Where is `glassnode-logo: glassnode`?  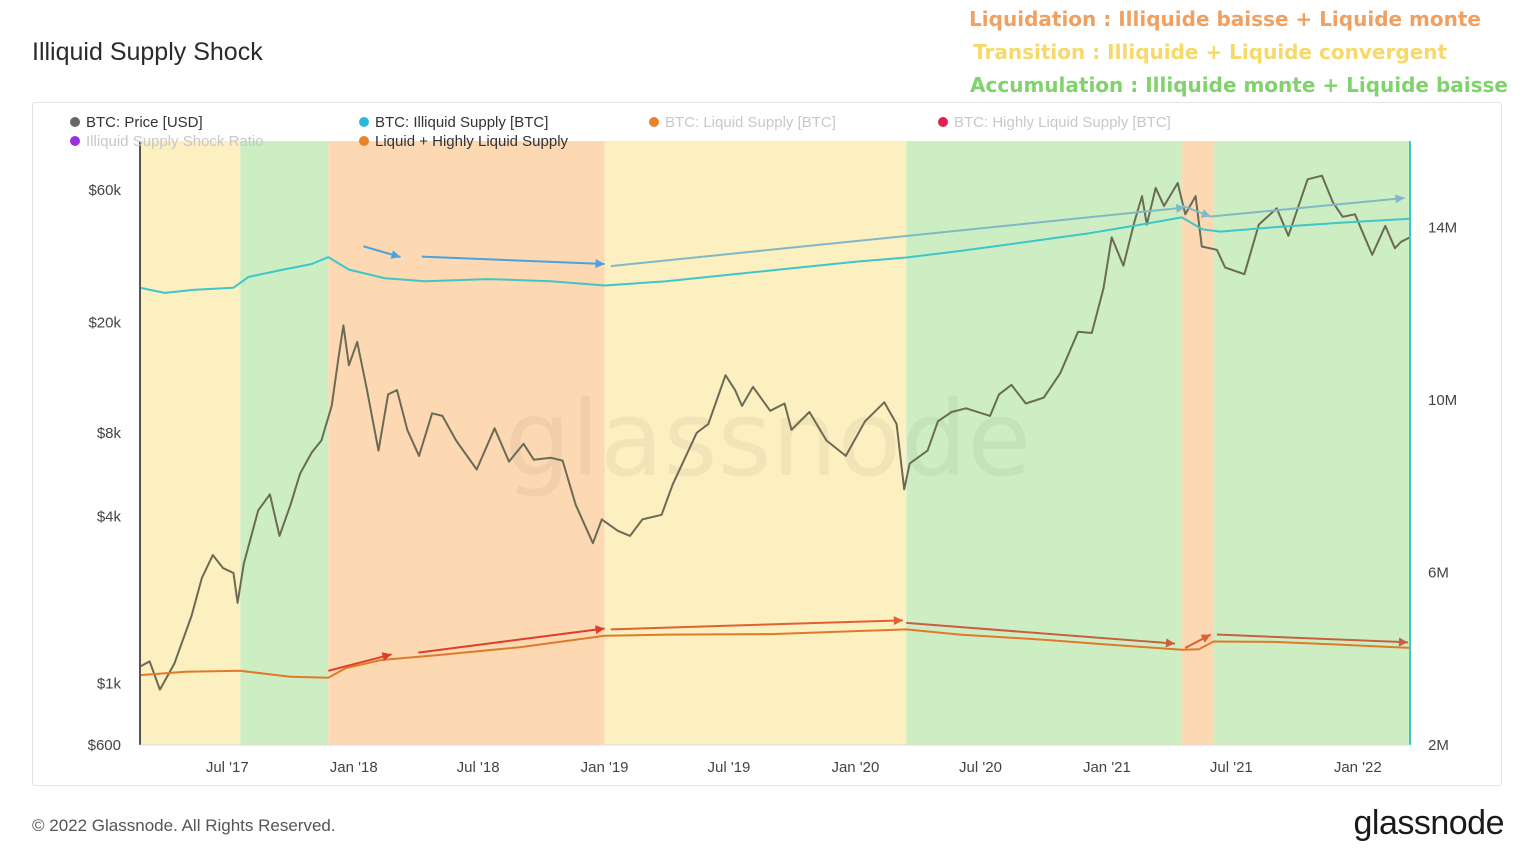 glassnode-logo: glassnode is located at coordinates (1428, 823).